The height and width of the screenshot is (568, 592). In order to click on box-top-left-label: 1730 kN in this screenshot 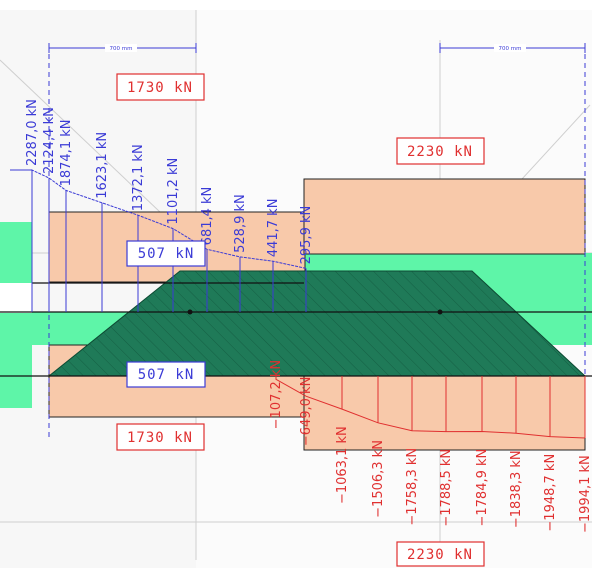, I will do `click(160, 88)`.